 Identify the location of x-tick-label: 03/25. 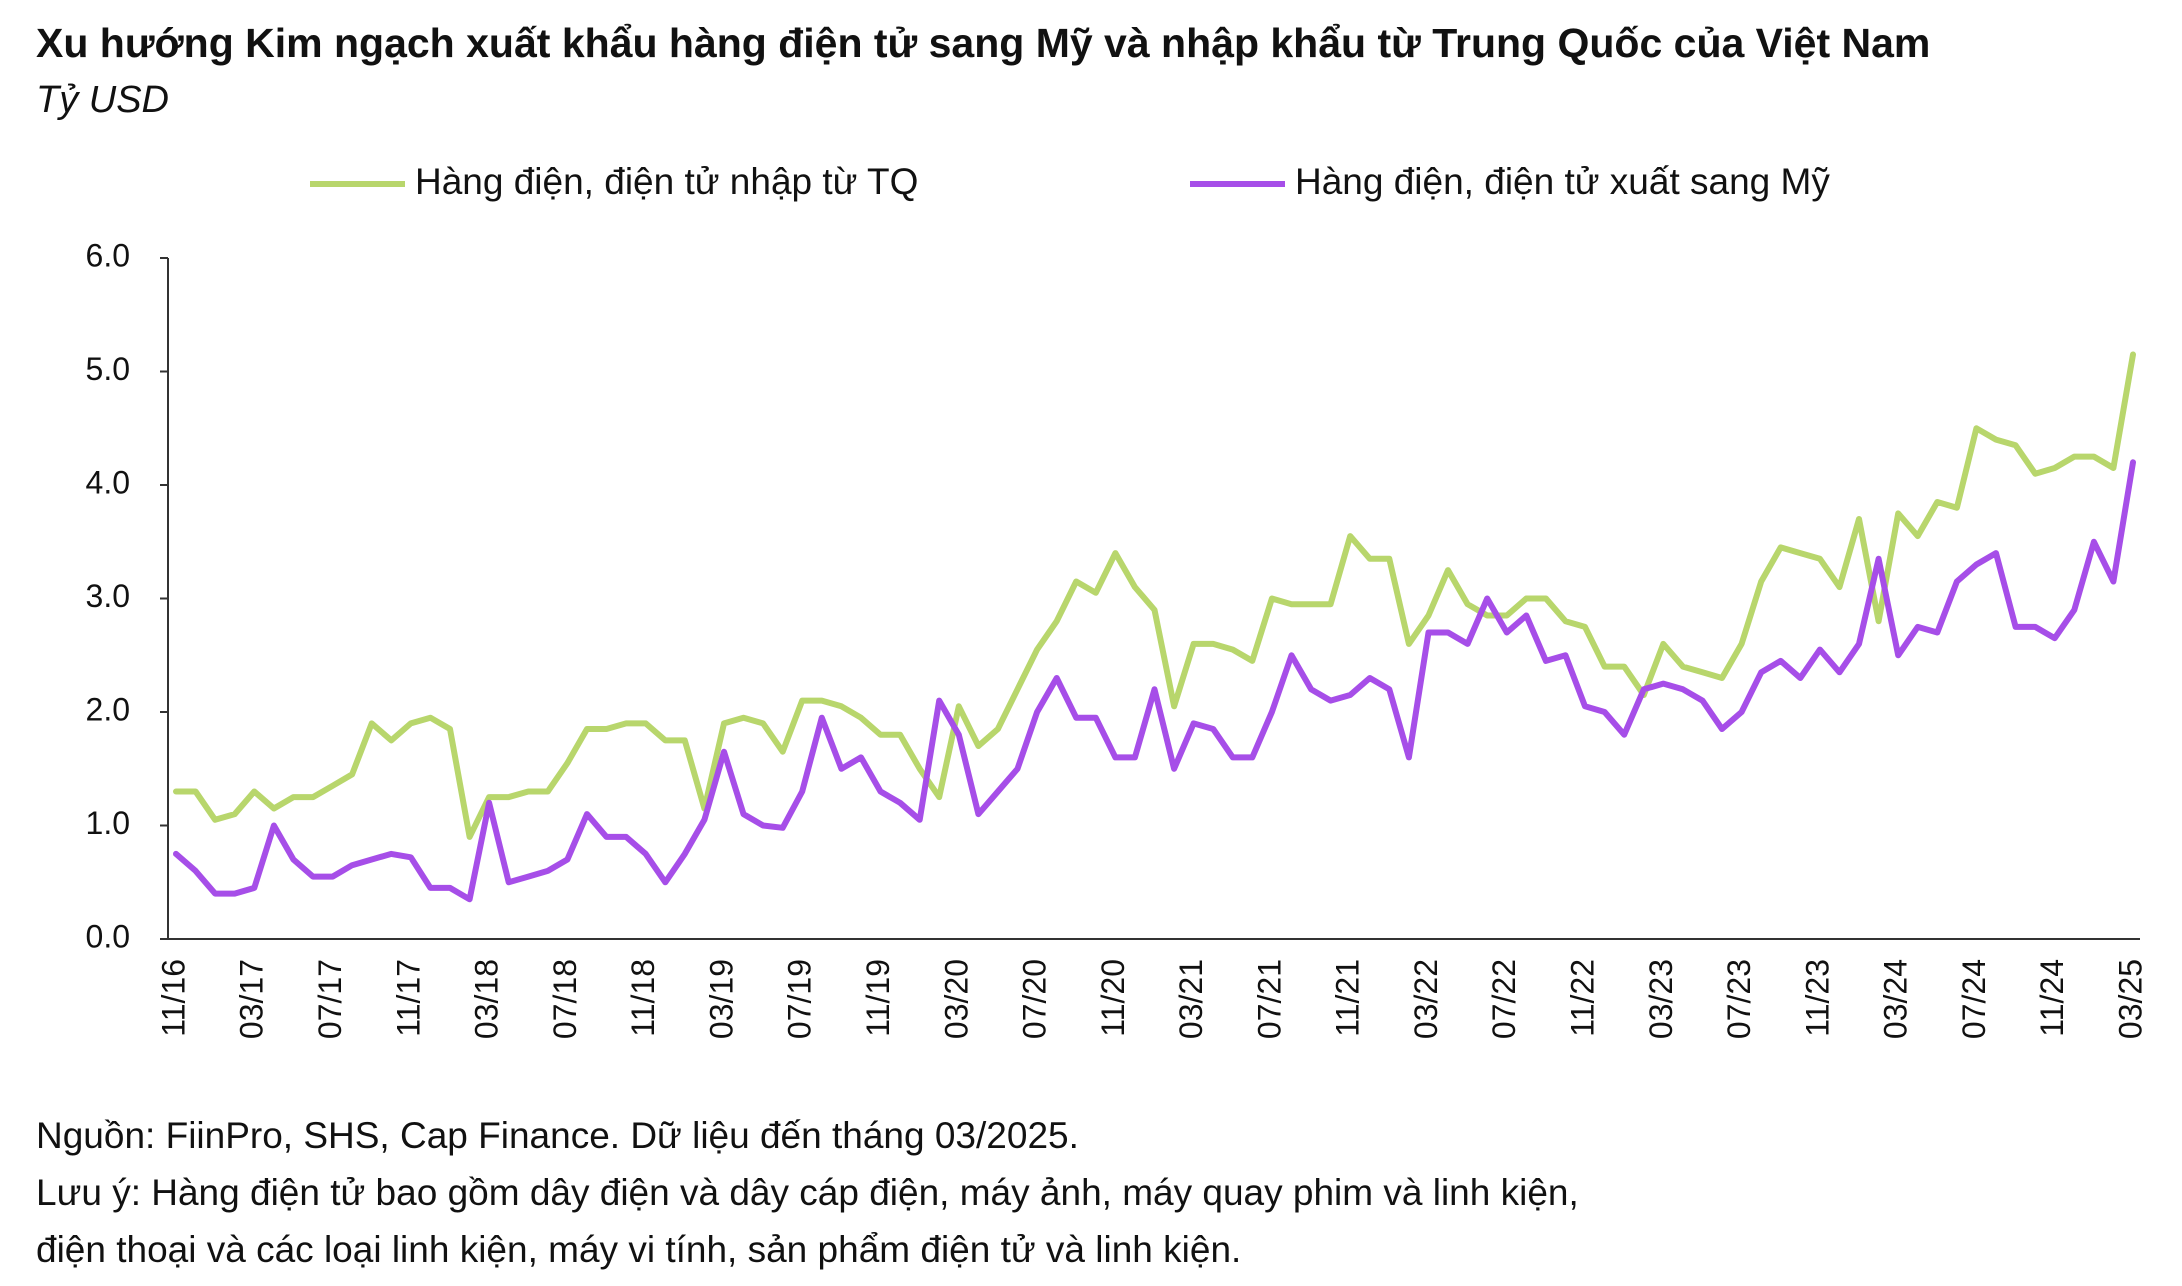
(2130, 999).